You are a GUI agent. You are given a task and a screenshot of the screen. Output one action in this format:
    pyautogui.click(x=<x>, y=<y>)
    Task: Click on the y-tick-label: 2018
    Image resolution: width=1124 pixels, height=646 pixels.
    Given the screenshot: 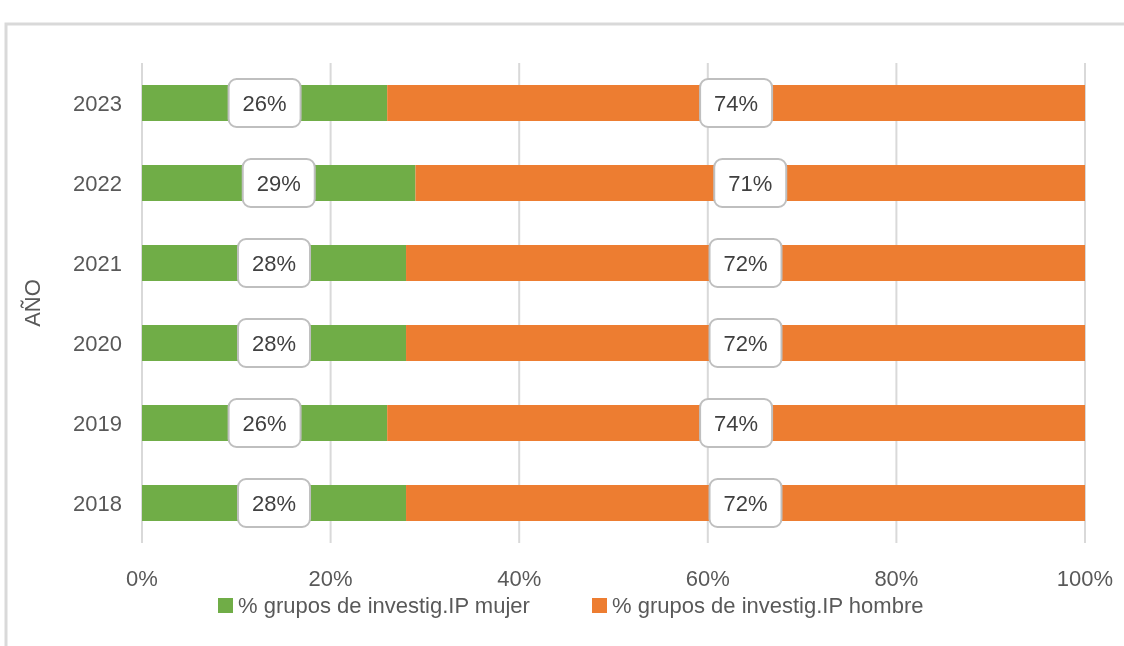 What is the action you would take?
    pyautogui.click(x=97, y=503)
    